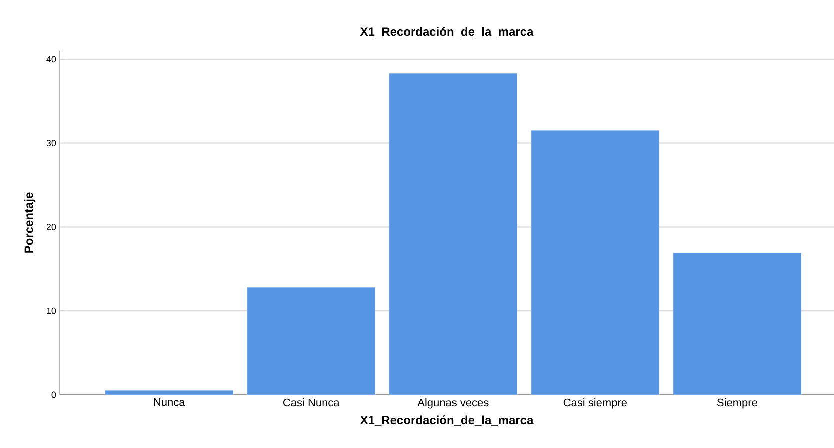  What do you see at coordinates (737, 403) in the screenshot?
I see `x-tick-label: Siempre` at bounding box center [737, 403].